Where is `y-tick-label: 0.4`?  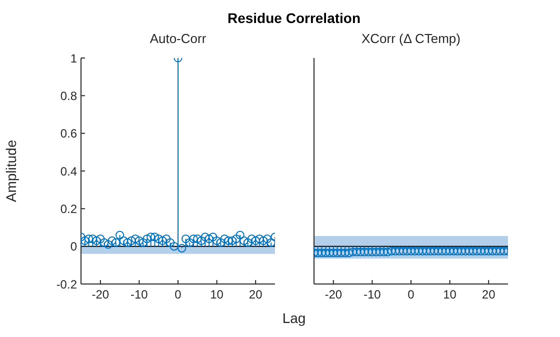 y-tick-label: 0.4 is located at coordinates (69, 171).